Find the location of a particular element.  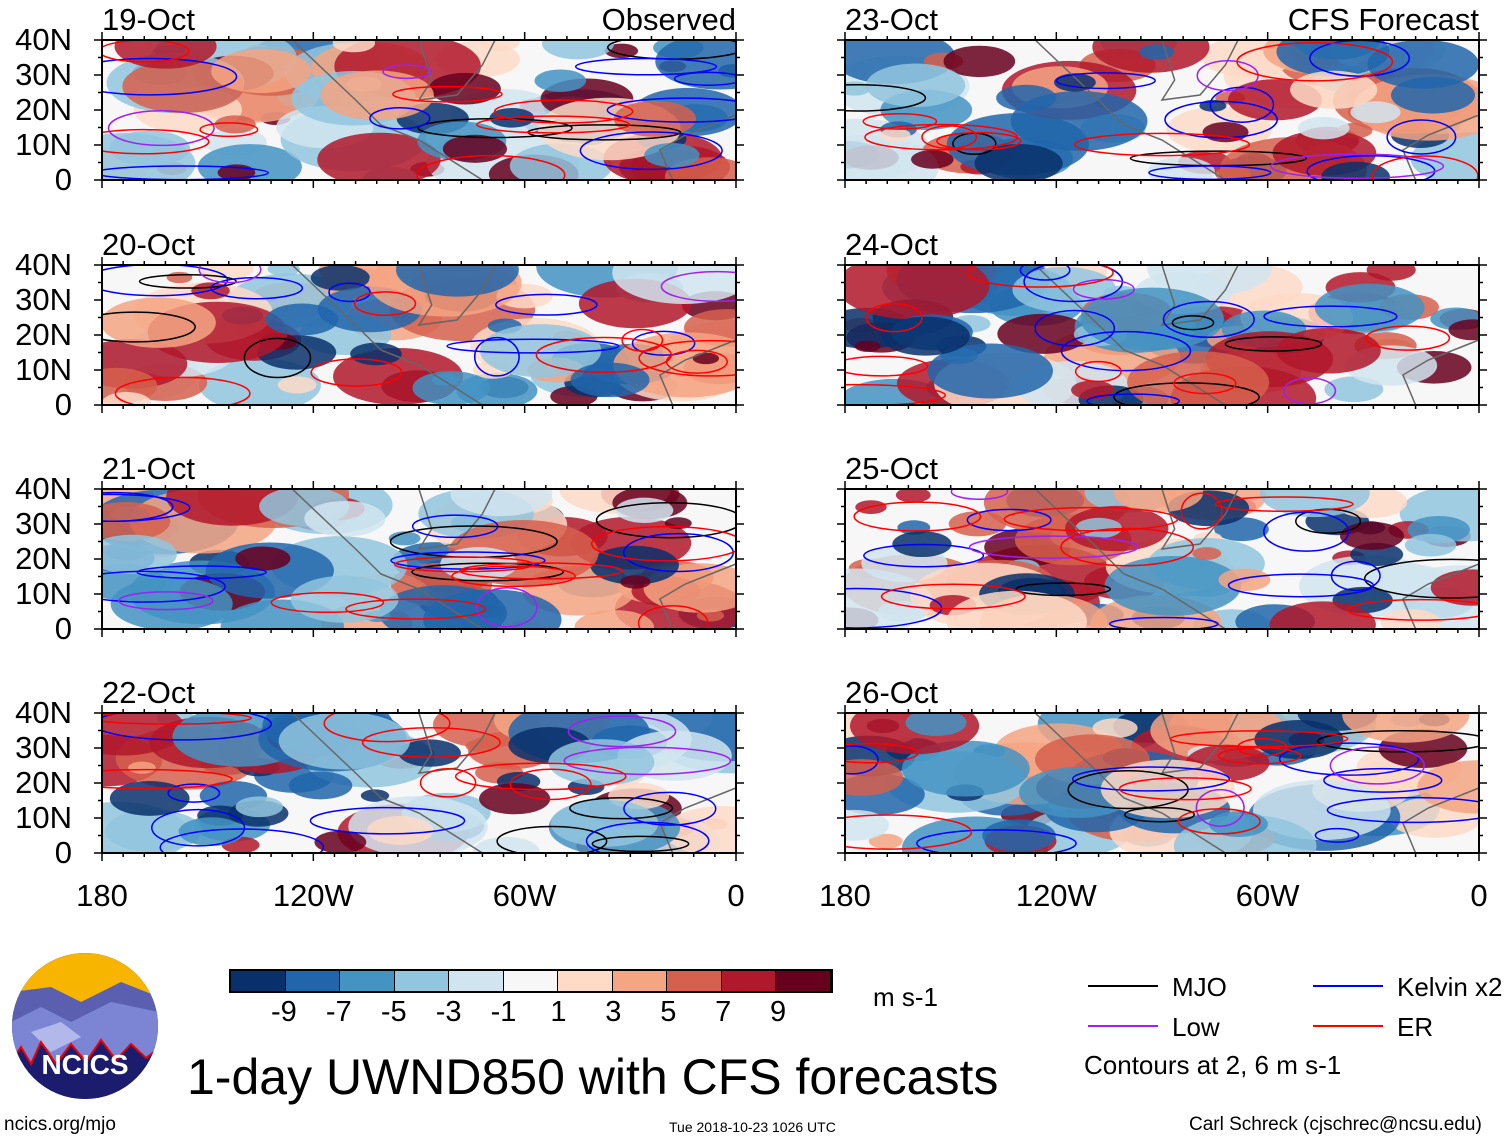

panel-date-label: 20-Oct is located at coordinates (149, 244).